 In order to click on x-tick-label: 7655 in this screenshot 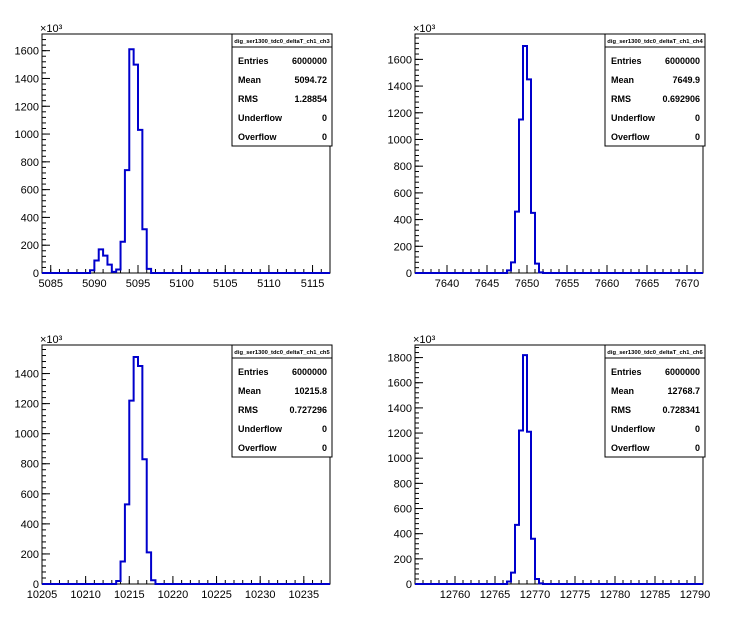, I will do `click(567, 284)`.